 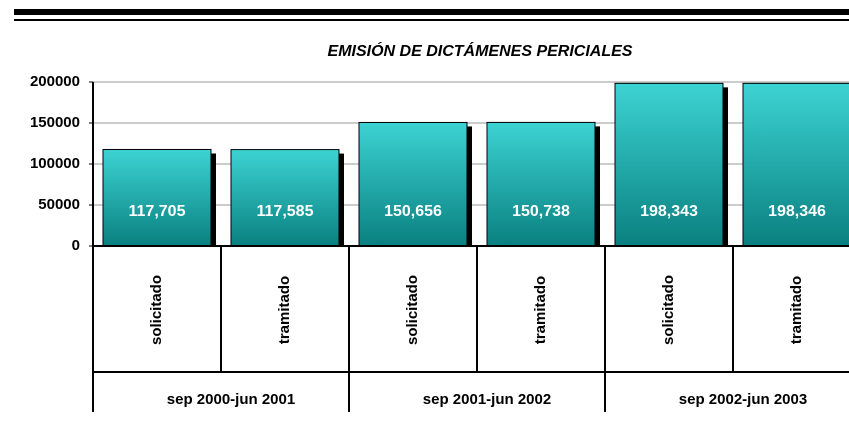 What do you see at coordinates (59, 204) in the screenshot?
I see `y-tick-label: 50000` at bounding box center [59, 204].